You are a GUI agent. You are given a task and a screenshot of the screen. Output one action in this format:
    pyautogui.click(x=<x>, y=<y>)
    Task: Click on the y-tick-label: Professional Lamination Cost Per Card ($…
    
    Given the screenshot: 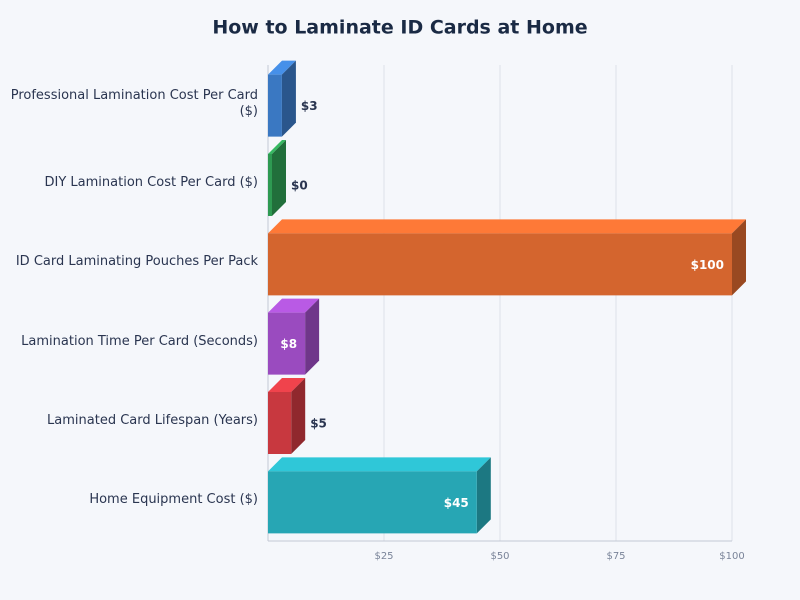 What is the action you would take?
    pyautogui.click(x=134, y=103)
    